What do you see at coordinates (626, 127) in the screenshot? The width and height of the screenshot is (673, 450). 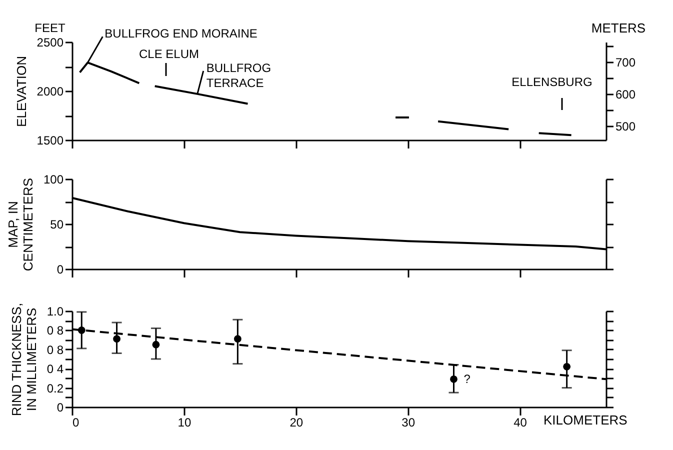 I see `y2-tick-label: 500` at bounding box center [626, 127].